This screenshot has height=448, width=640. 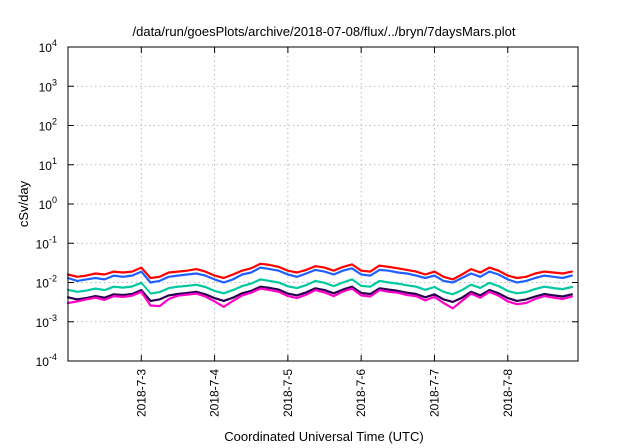 I want to click on y-tick-label: 10⁻¹, so click(x=46, y=242).